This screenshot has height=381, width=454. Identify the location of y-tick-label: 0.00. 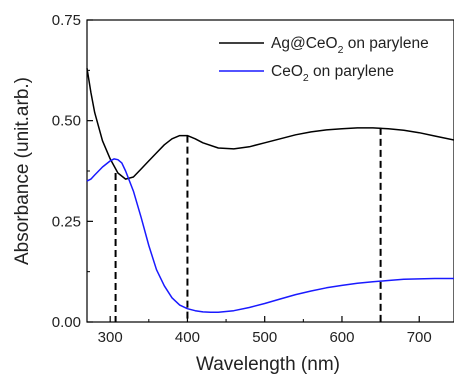
(66, 322).